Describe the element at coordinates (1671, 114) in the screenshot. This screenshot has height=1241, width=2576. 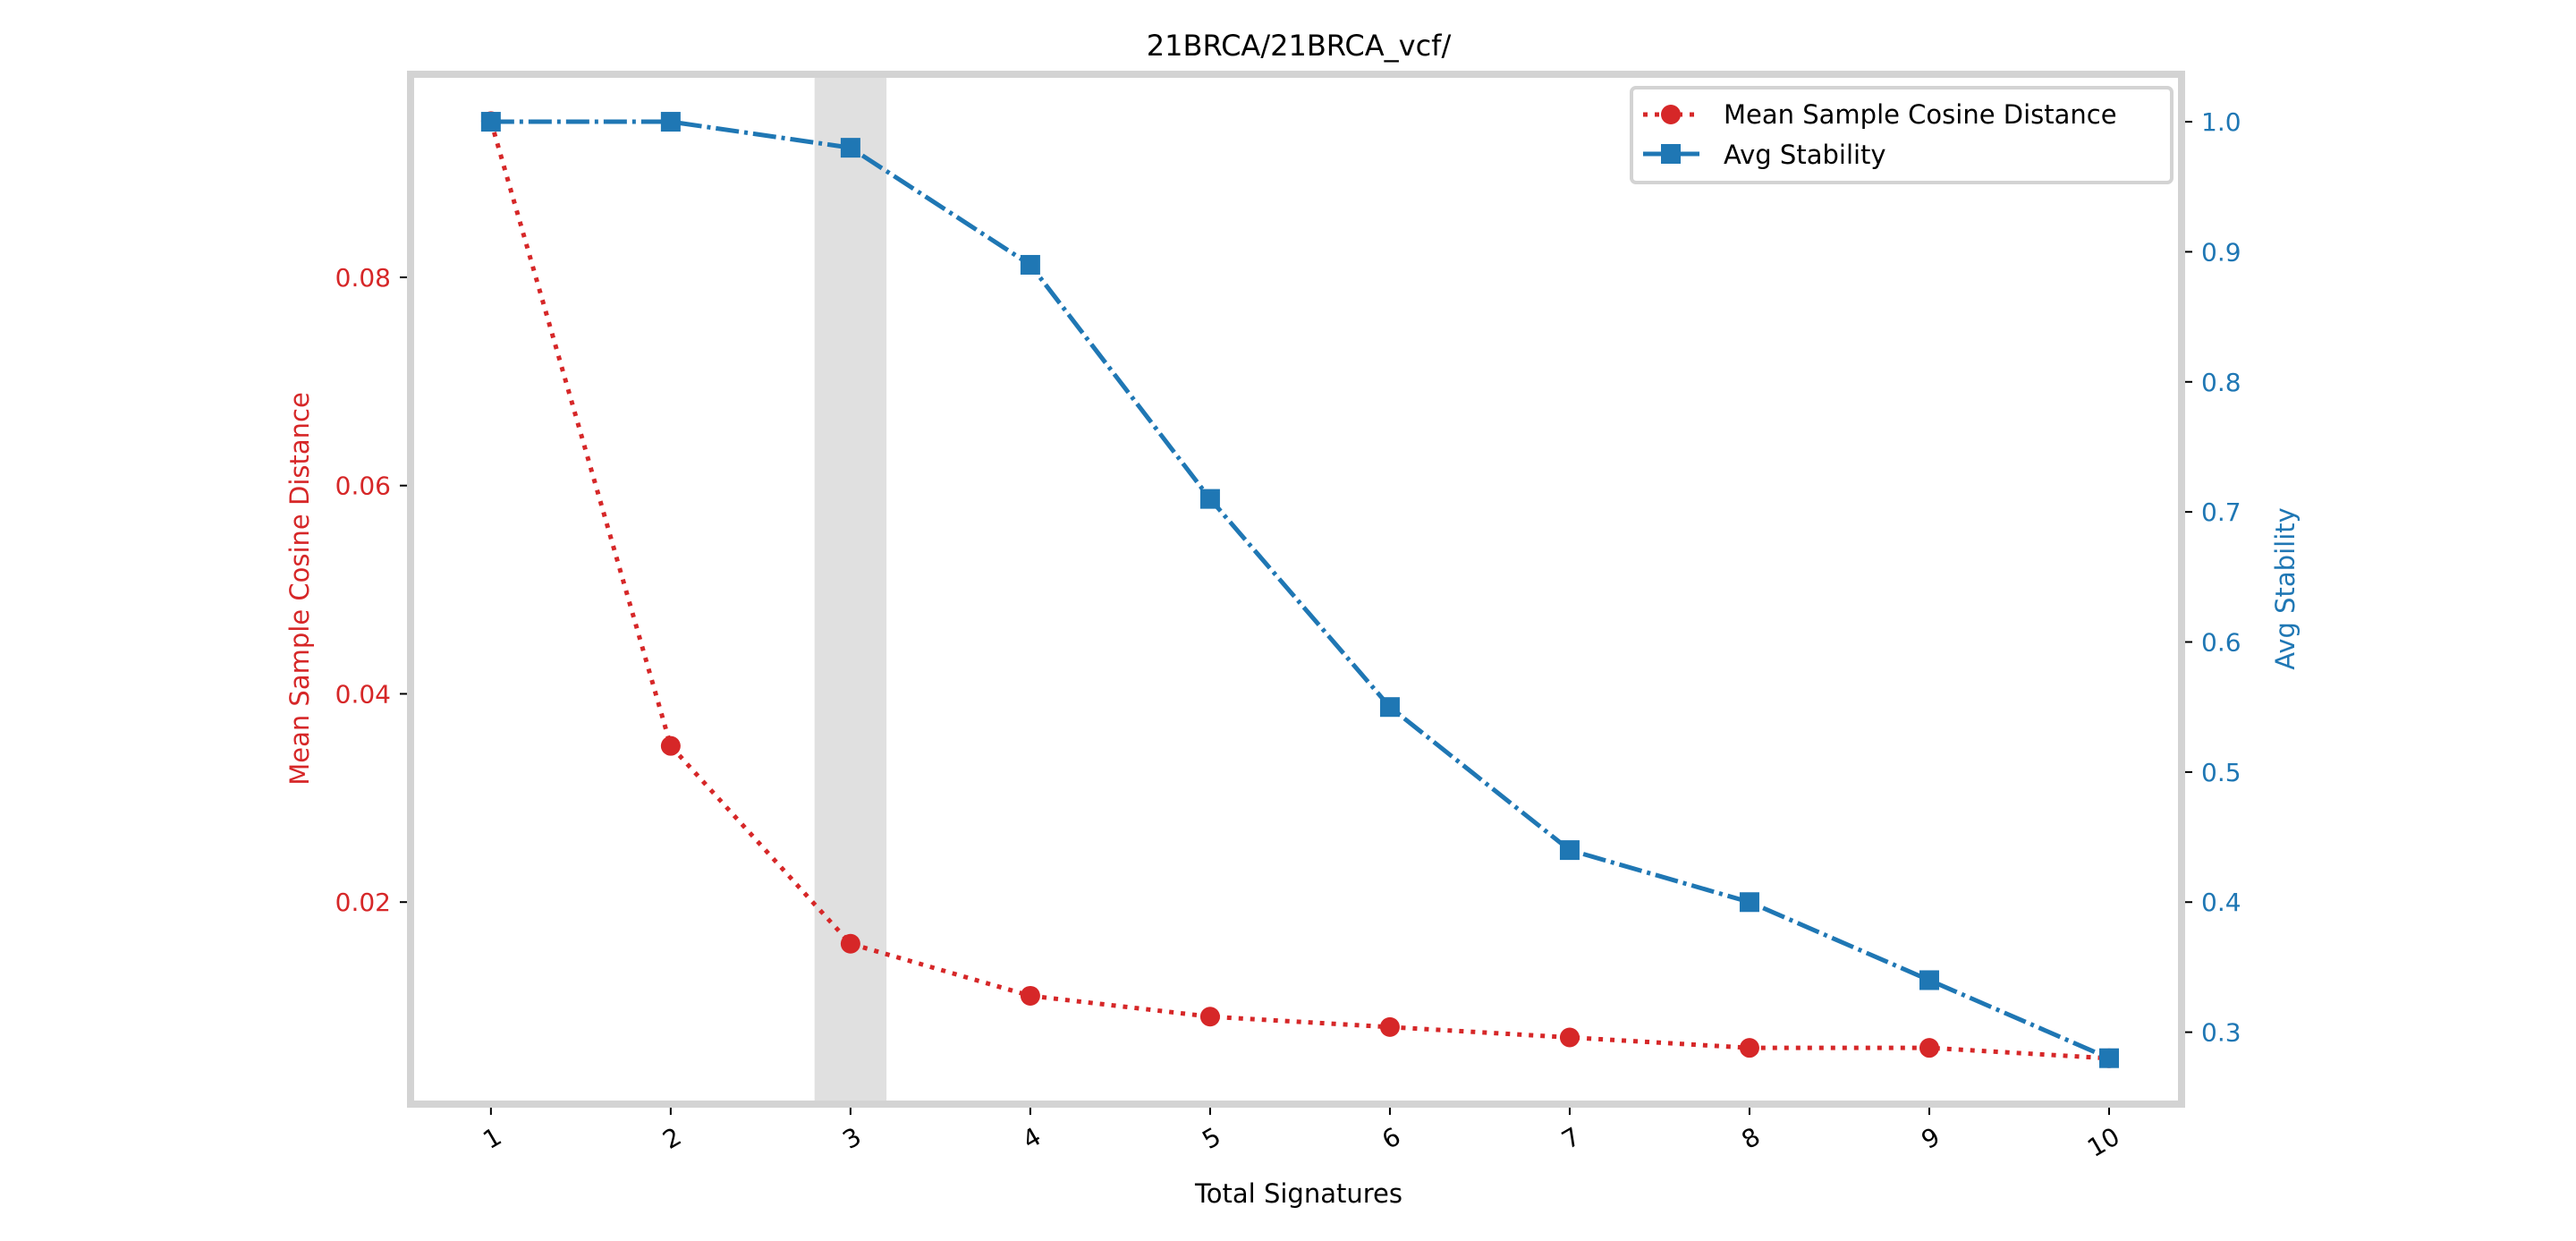
I see `legend-marker-cosine-distance` at that location.